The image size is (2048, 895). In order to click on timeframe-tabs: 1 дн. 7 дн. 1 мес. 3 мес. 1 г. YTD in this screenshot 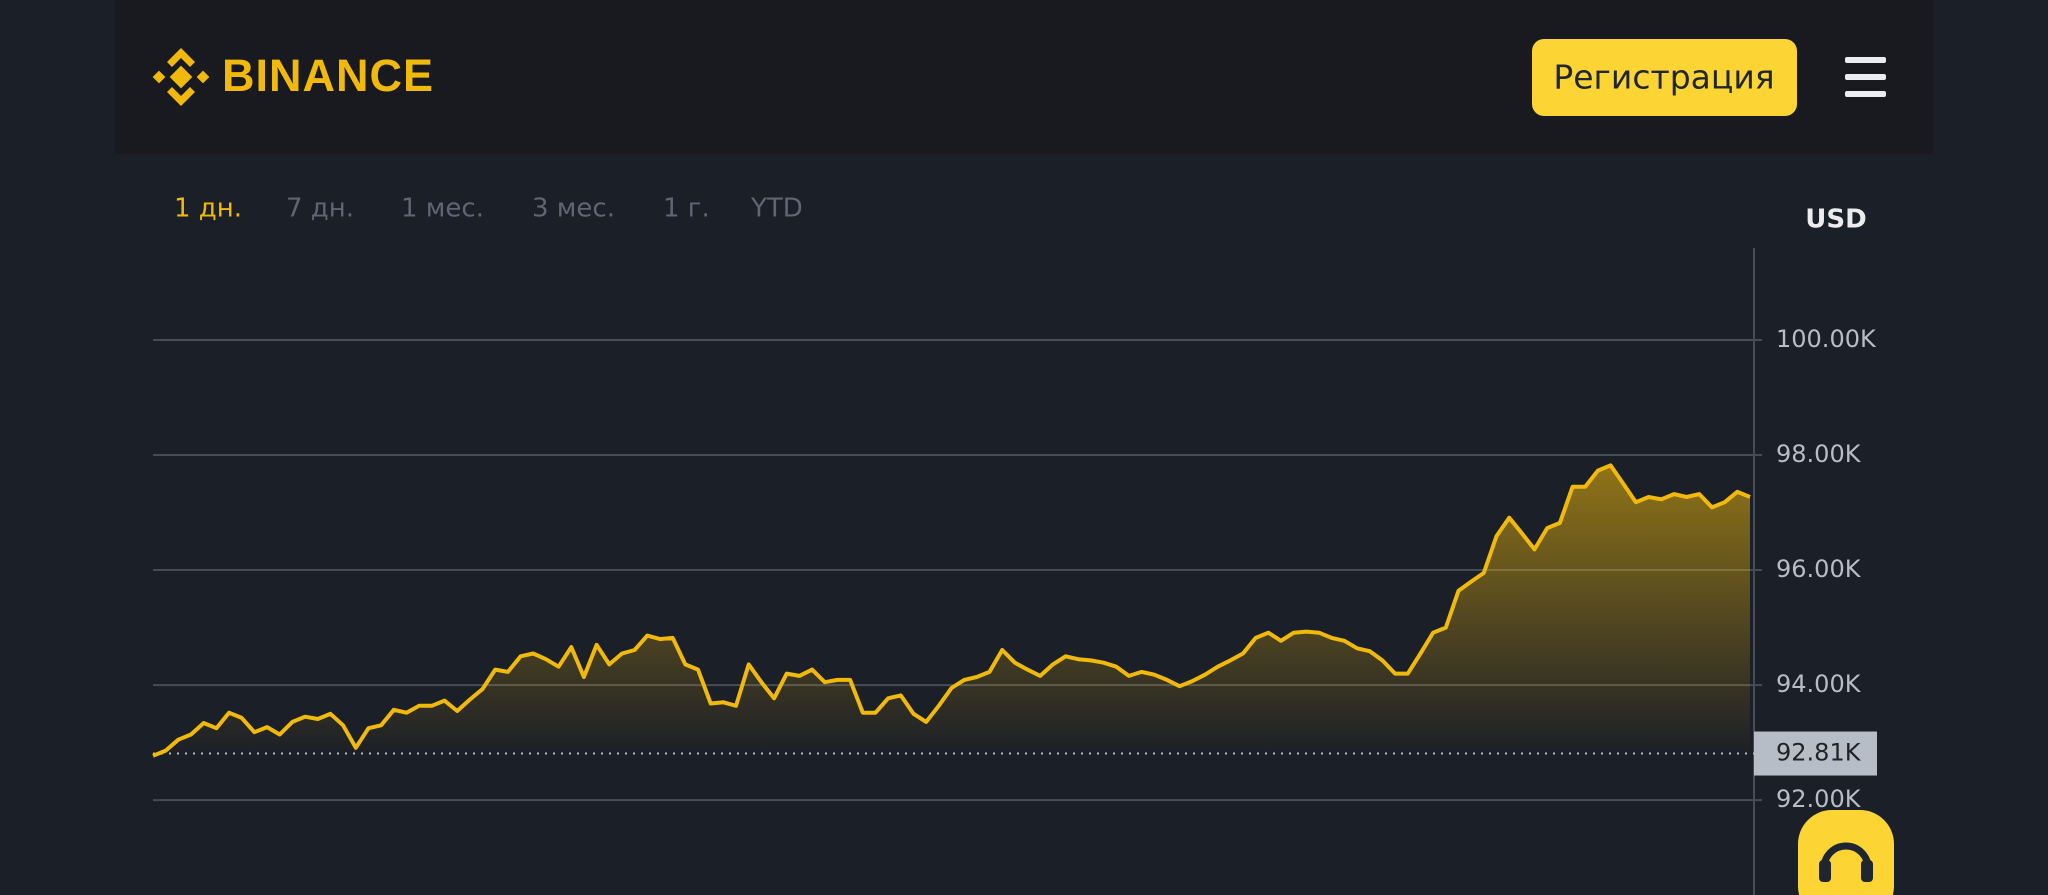, I will do `click(488, 209)`.